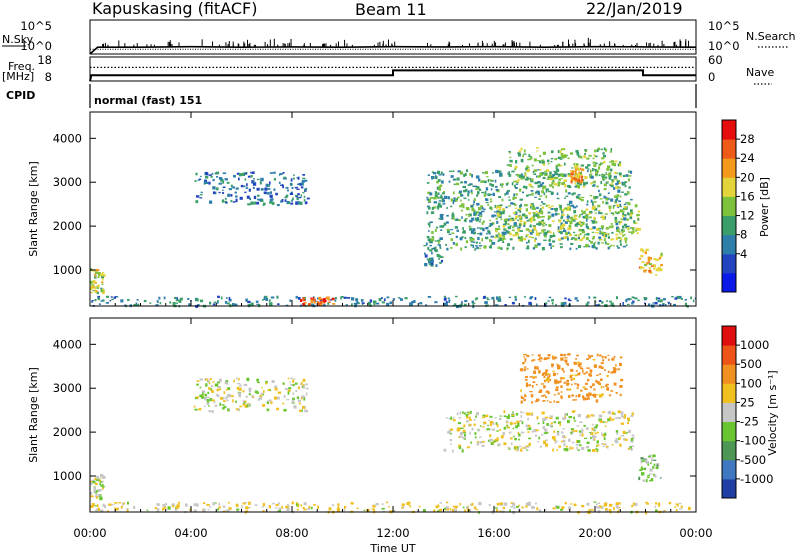  Describe the element at coordinates (751, 364) in the screenshot. I see `colorbar-tick-label: 500` at that location.